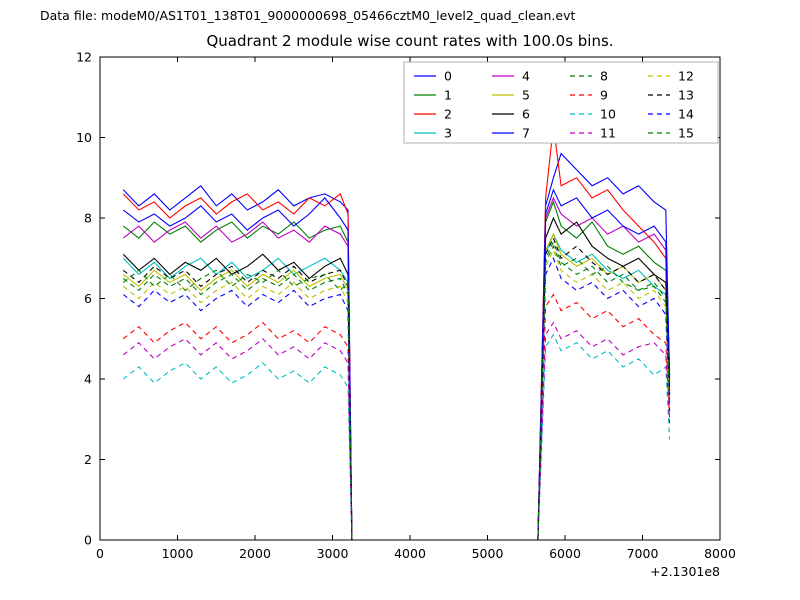 Image resolution: width=800 pixels, height=600 pixels. What do you see at coordinates (448, 95) in the screenshot?
I see `legend-label-1: 1` at bounding box center [448, 95].